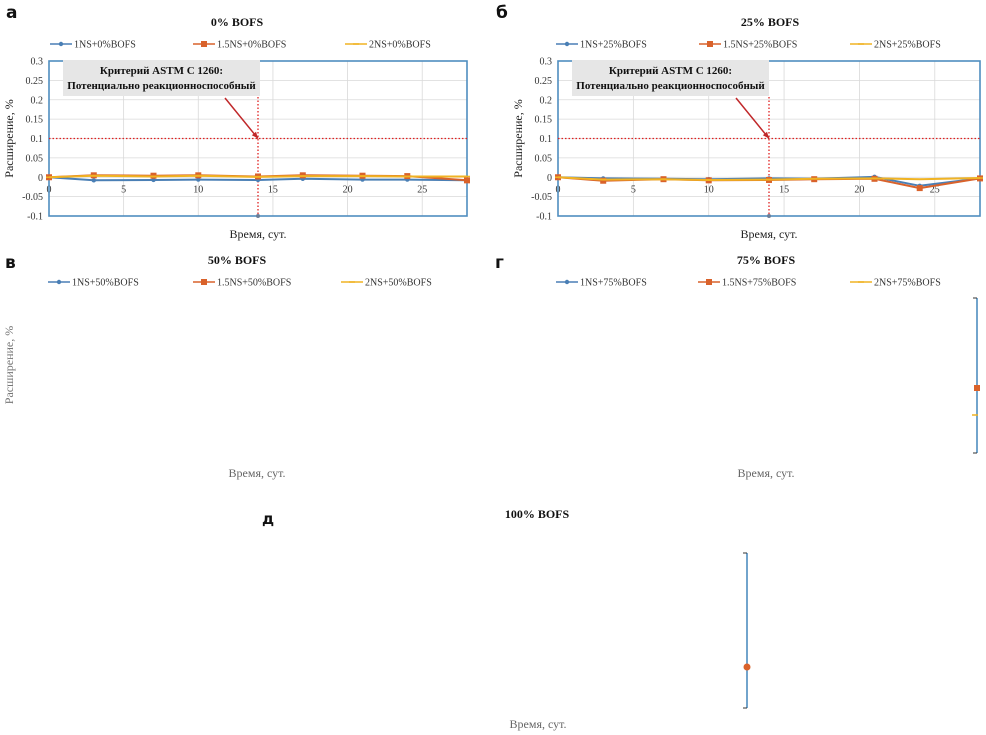 This screenshot has height=735, width=986. Describe the element at coordinates (759, 283) in the screenshot. I see `legend-label: 1.5NS+75%BOFS` at that location.